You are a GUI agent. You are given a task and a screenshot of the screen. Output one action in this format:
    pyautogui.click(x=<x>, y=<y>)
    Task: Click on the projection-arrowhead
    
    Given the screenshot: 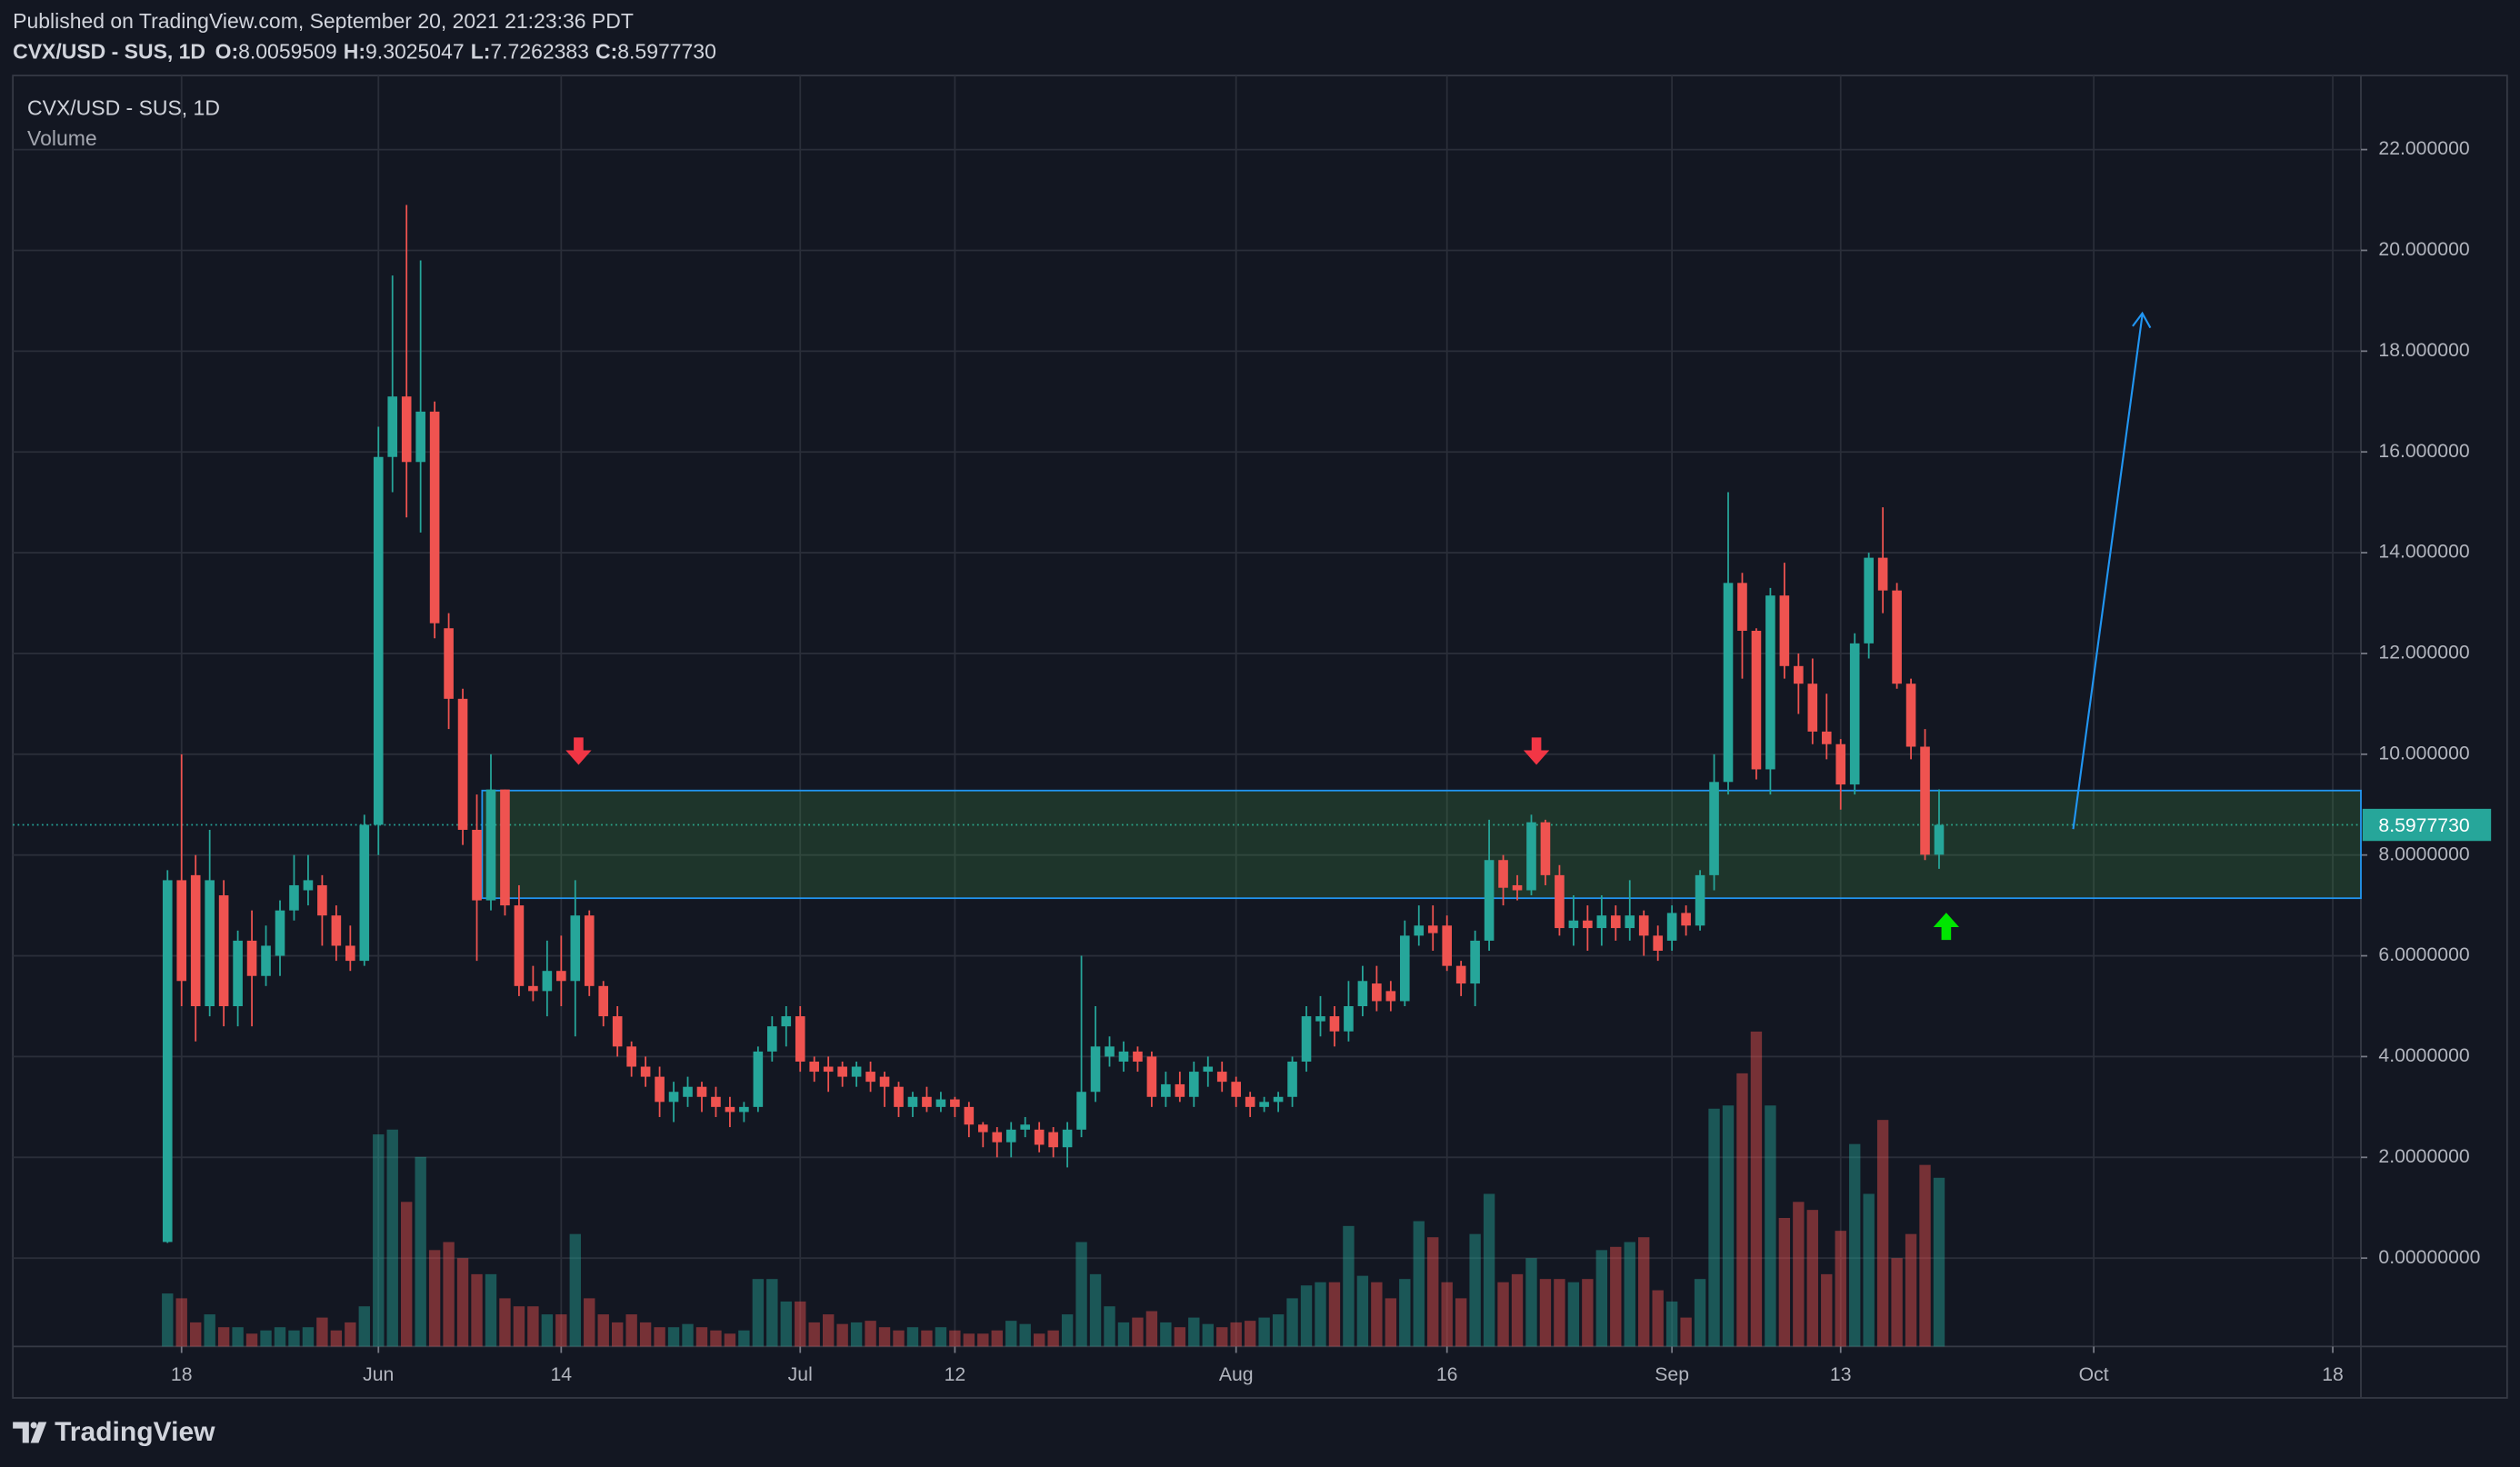 What is the action you would take?
    pyautogui.click(x=2142, y=320)
    